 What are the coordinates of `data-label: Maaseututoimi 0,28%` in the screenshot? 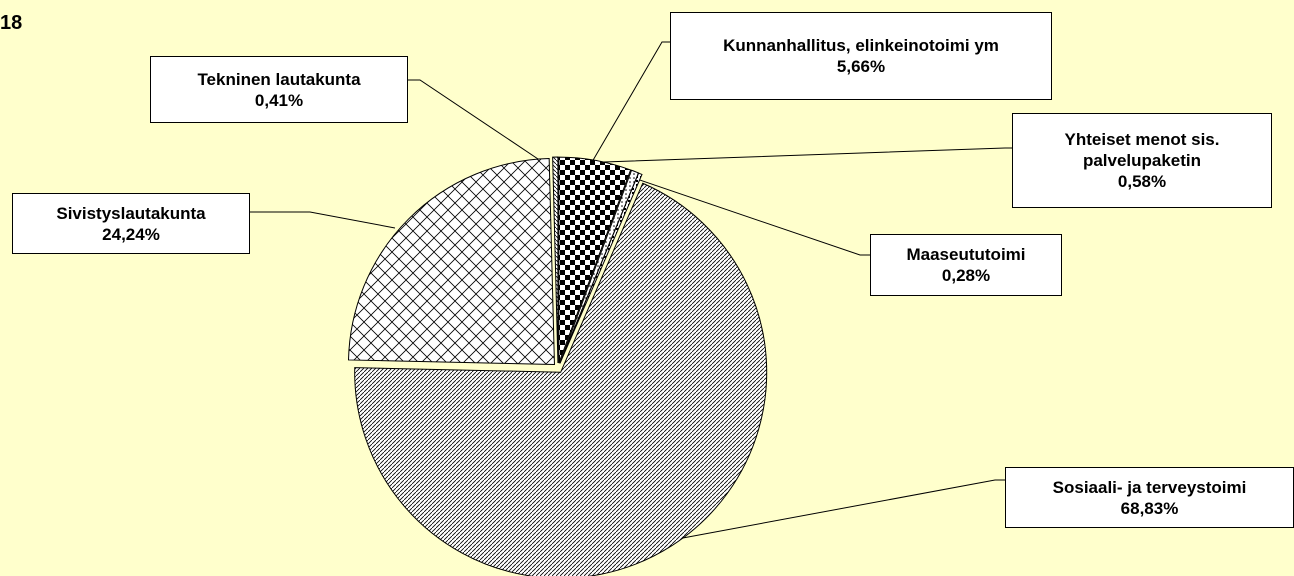 It's located at (966, 265).